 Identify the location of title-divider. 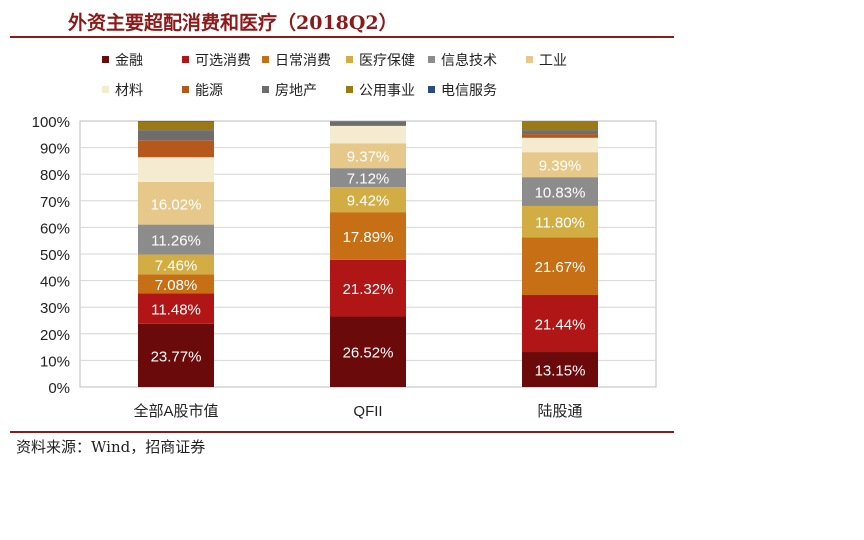
(342, 37).